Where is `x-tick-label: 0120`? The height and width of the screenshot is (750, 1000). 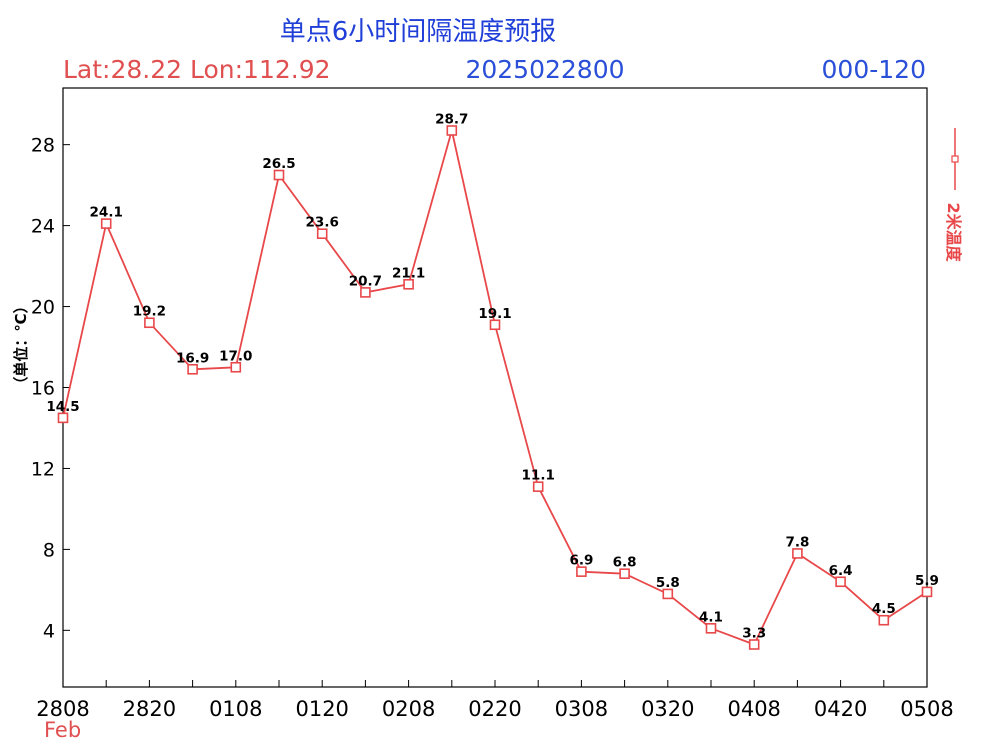
x-tick-label: 0120 is located at coordinates (321, 709).